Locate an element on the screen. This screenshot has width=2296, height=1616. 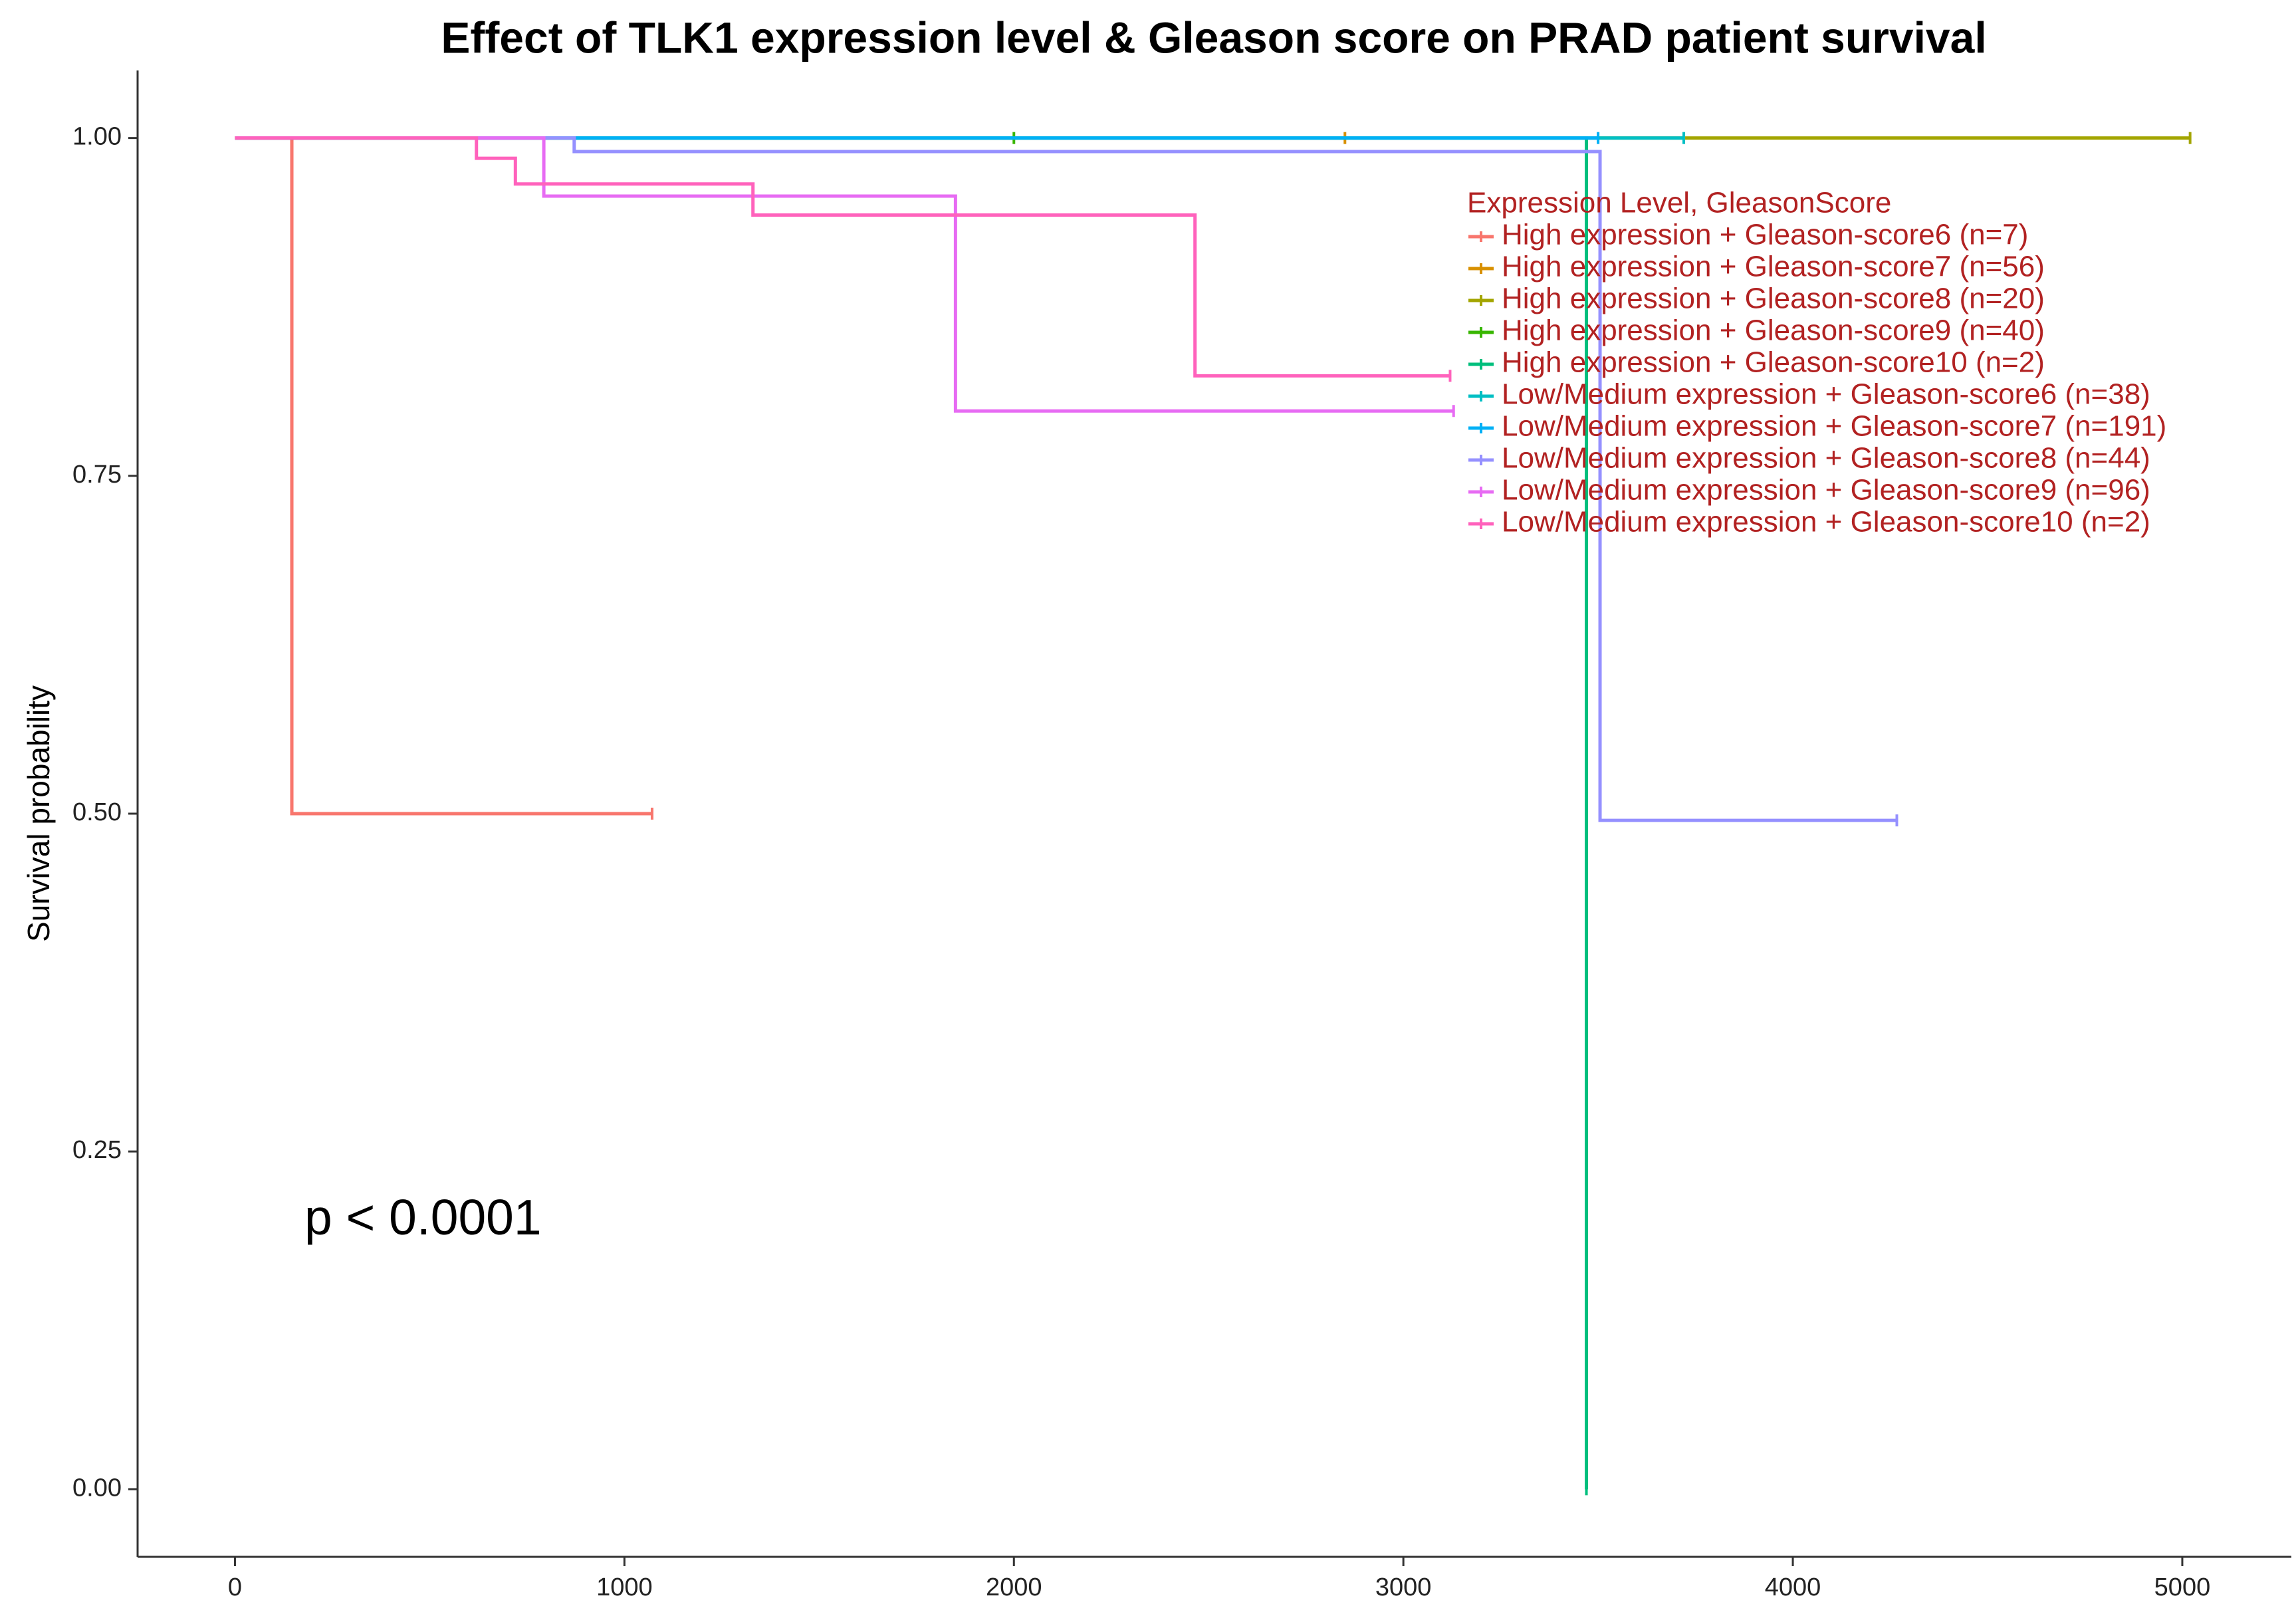
y-axis-label: Survival probability is located at coordinates (38, 813).